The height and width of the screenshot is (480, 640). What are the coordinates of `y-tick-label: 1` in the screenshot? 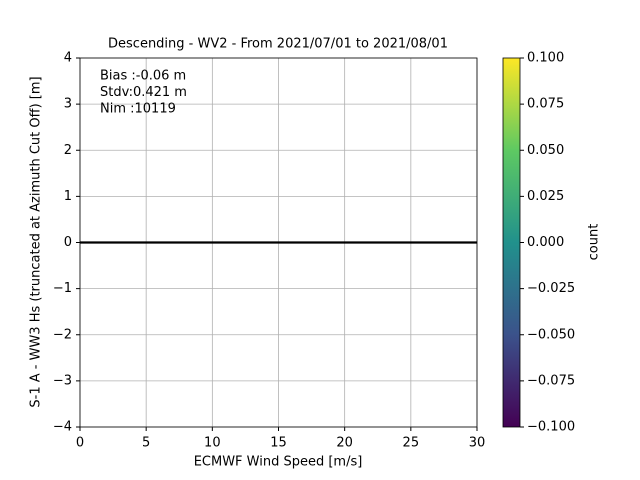 It's located at (68, 196).